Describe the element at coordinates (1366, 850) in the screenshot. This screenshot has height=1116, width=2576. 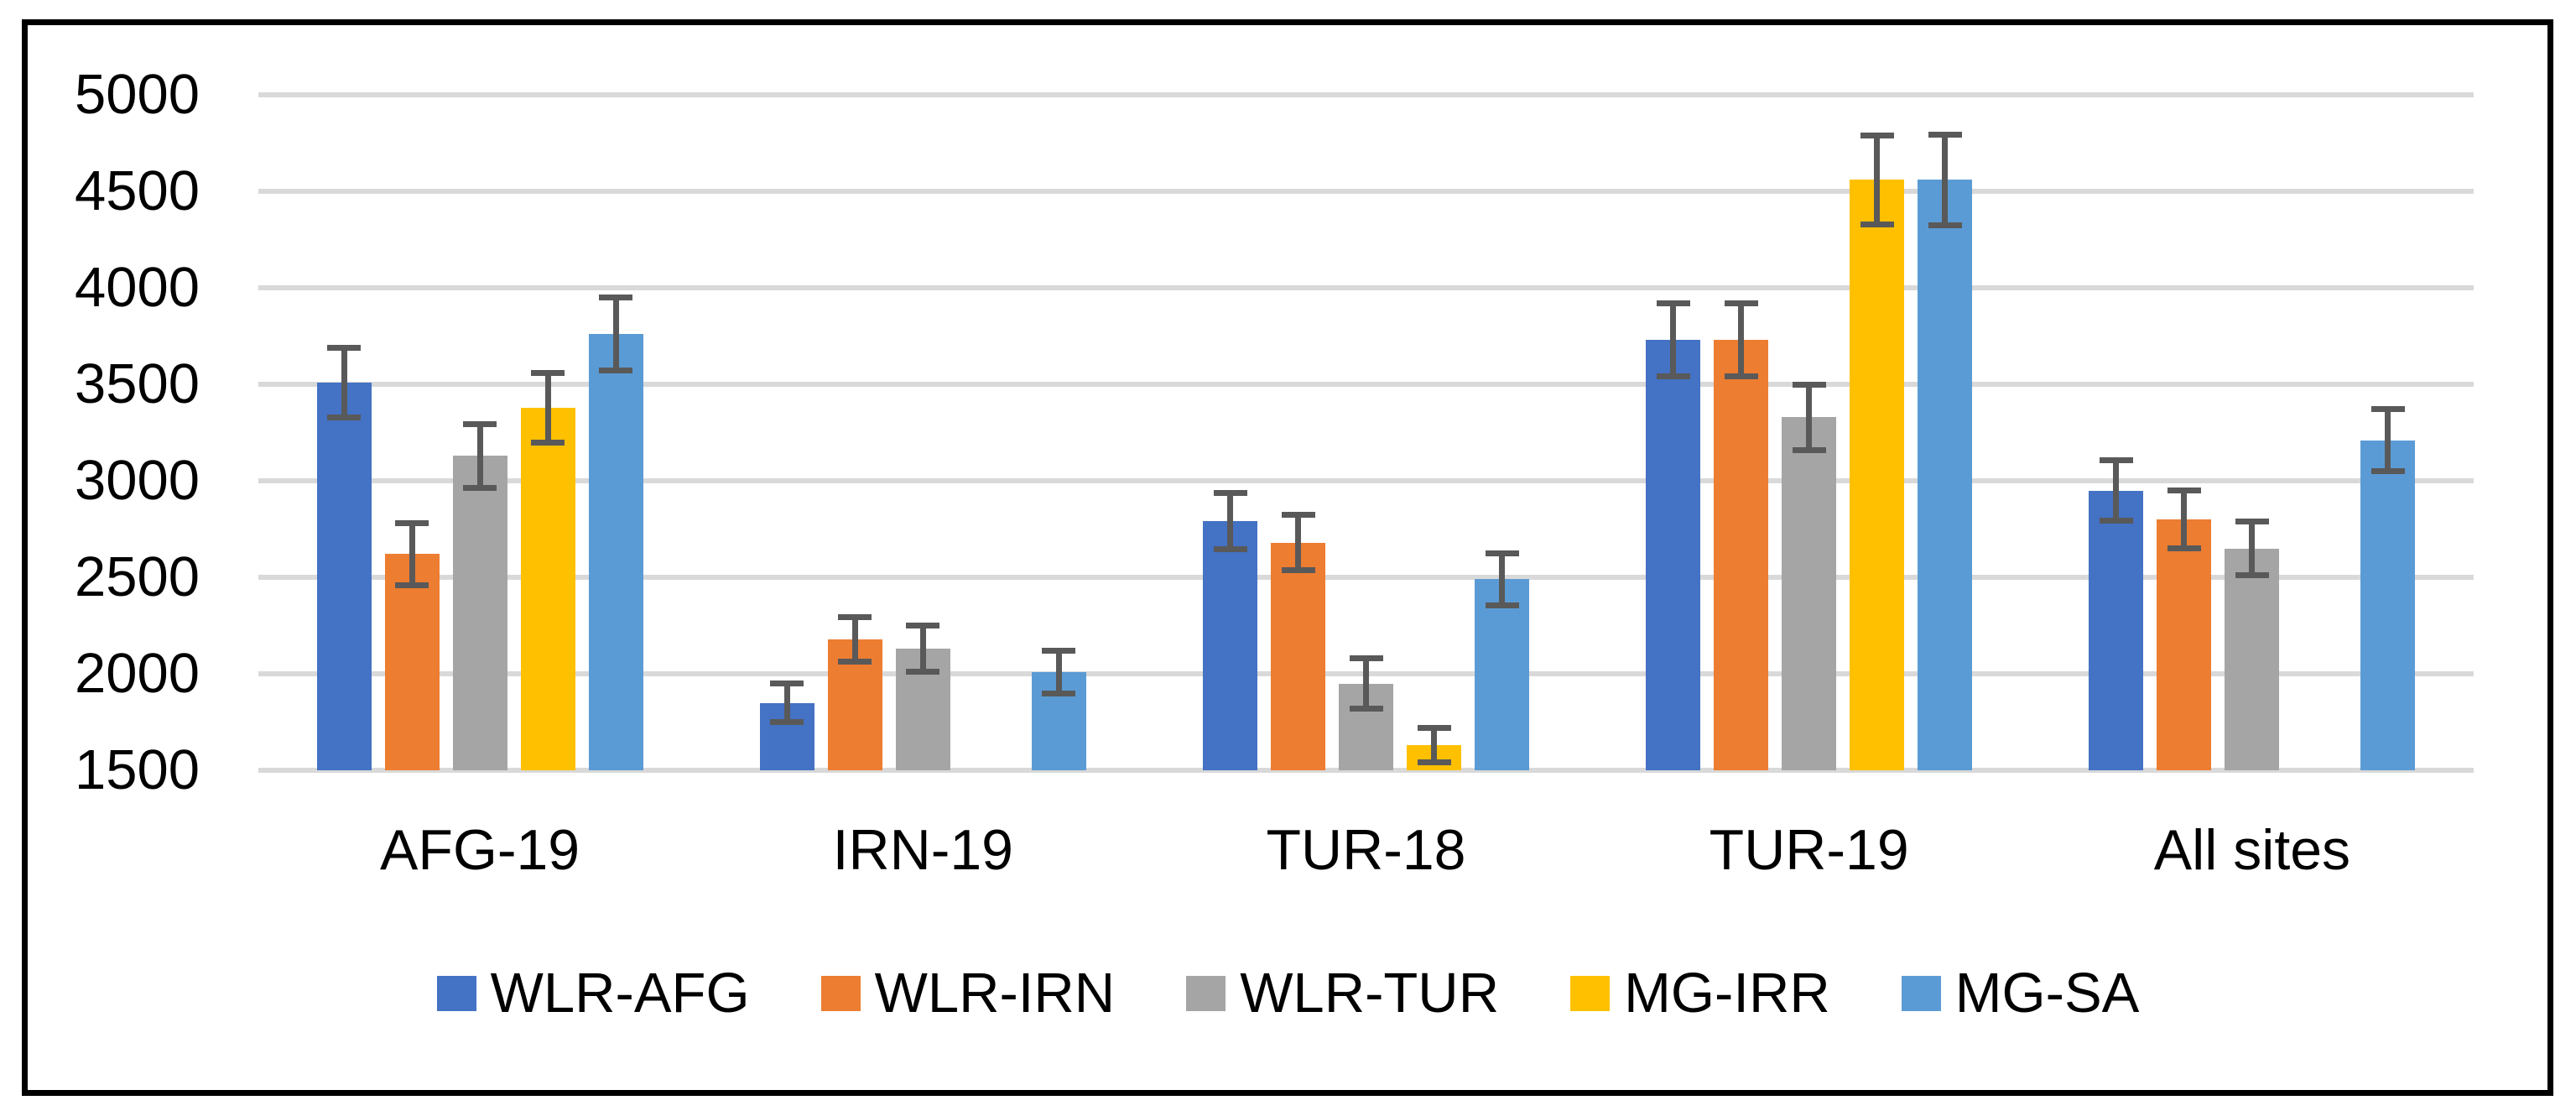
I see `category-label-TUR-18: TUR-18` at that location.